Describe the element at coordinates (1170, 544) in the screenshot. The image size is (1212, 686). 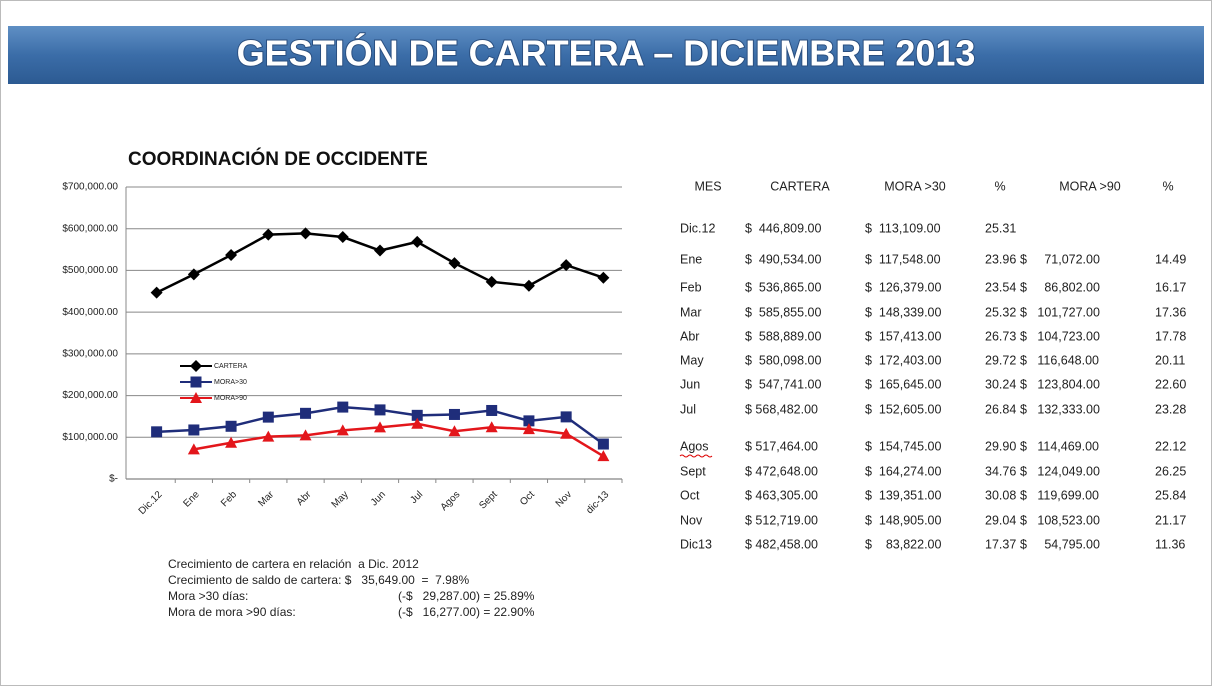
I see `table-cell: 11.36` at that location.